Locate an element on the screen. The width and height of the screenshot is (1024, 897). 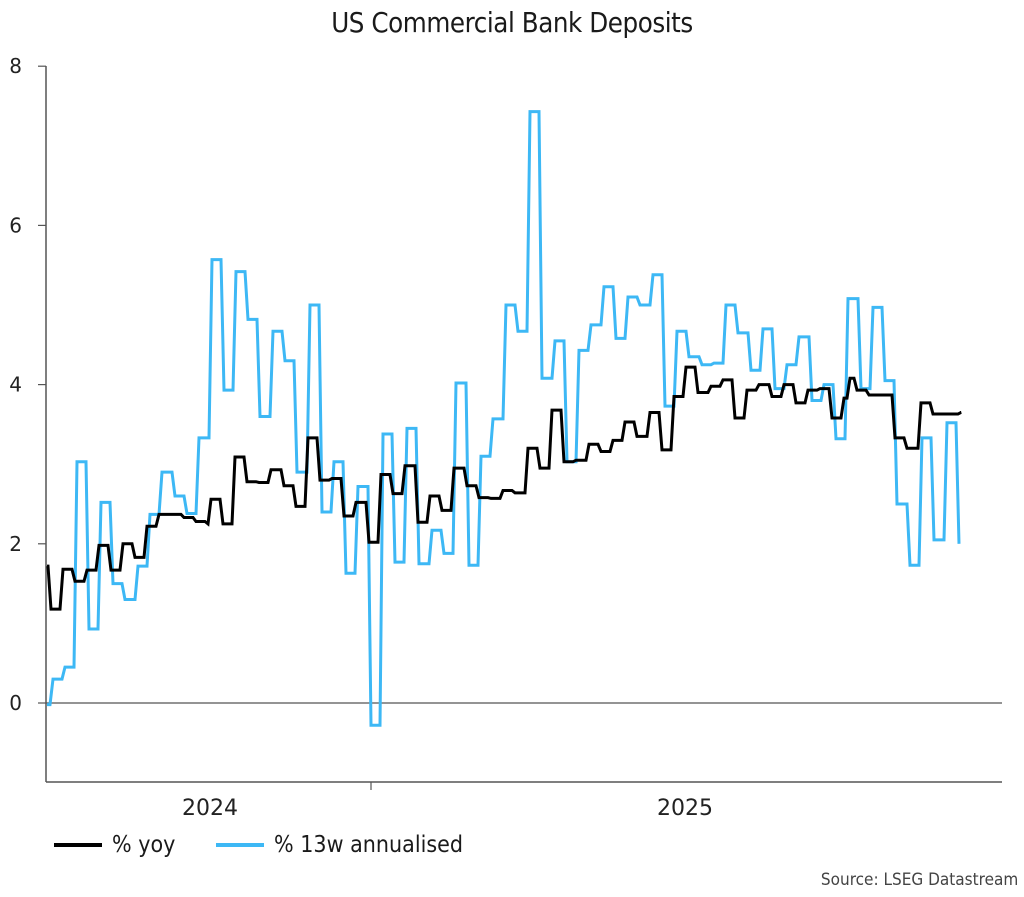
legend-item-yoy: % yoy is located at coordinates (118, 845).